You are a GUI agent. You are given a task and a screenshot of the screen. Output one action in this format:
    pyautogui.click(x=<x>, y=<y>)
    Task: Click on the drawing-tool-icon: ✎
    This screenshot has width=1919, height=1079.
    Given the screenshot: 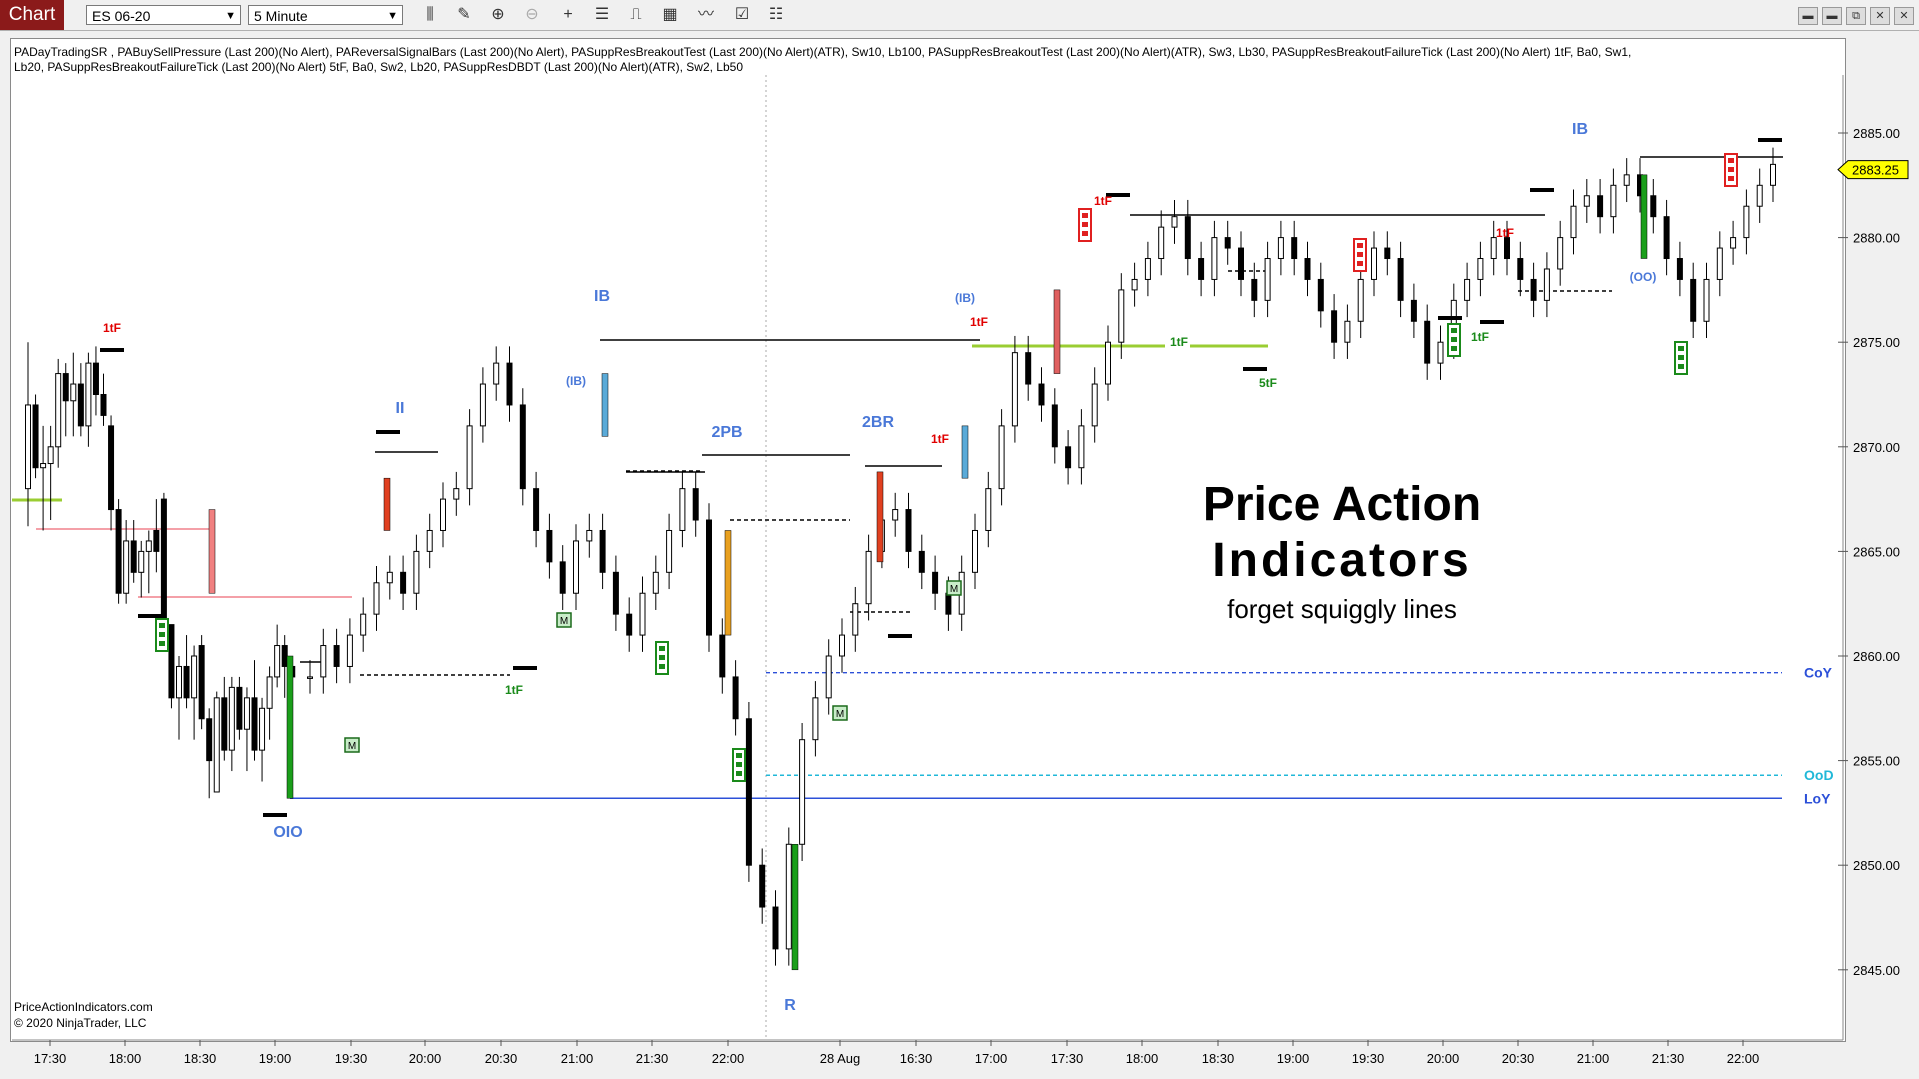 What is the action you would take?
    pyautogui.click(x=464, y=14)
    